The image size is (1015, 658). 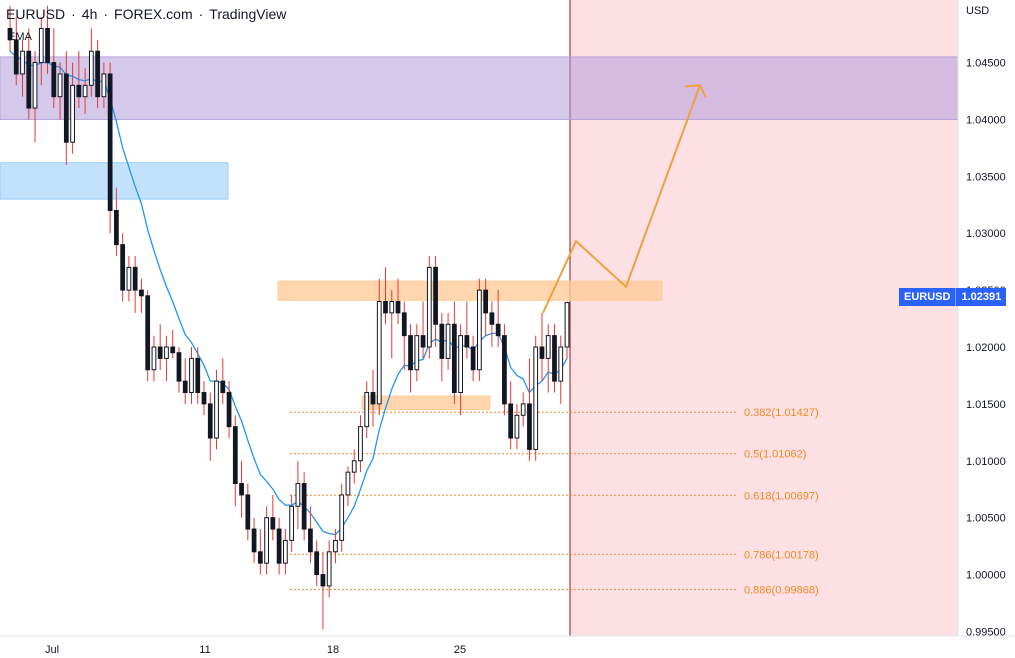 I want to click on chart-header: EURUSD · 4h · FOREX.com · TradingView, so click(x=146, y=14).